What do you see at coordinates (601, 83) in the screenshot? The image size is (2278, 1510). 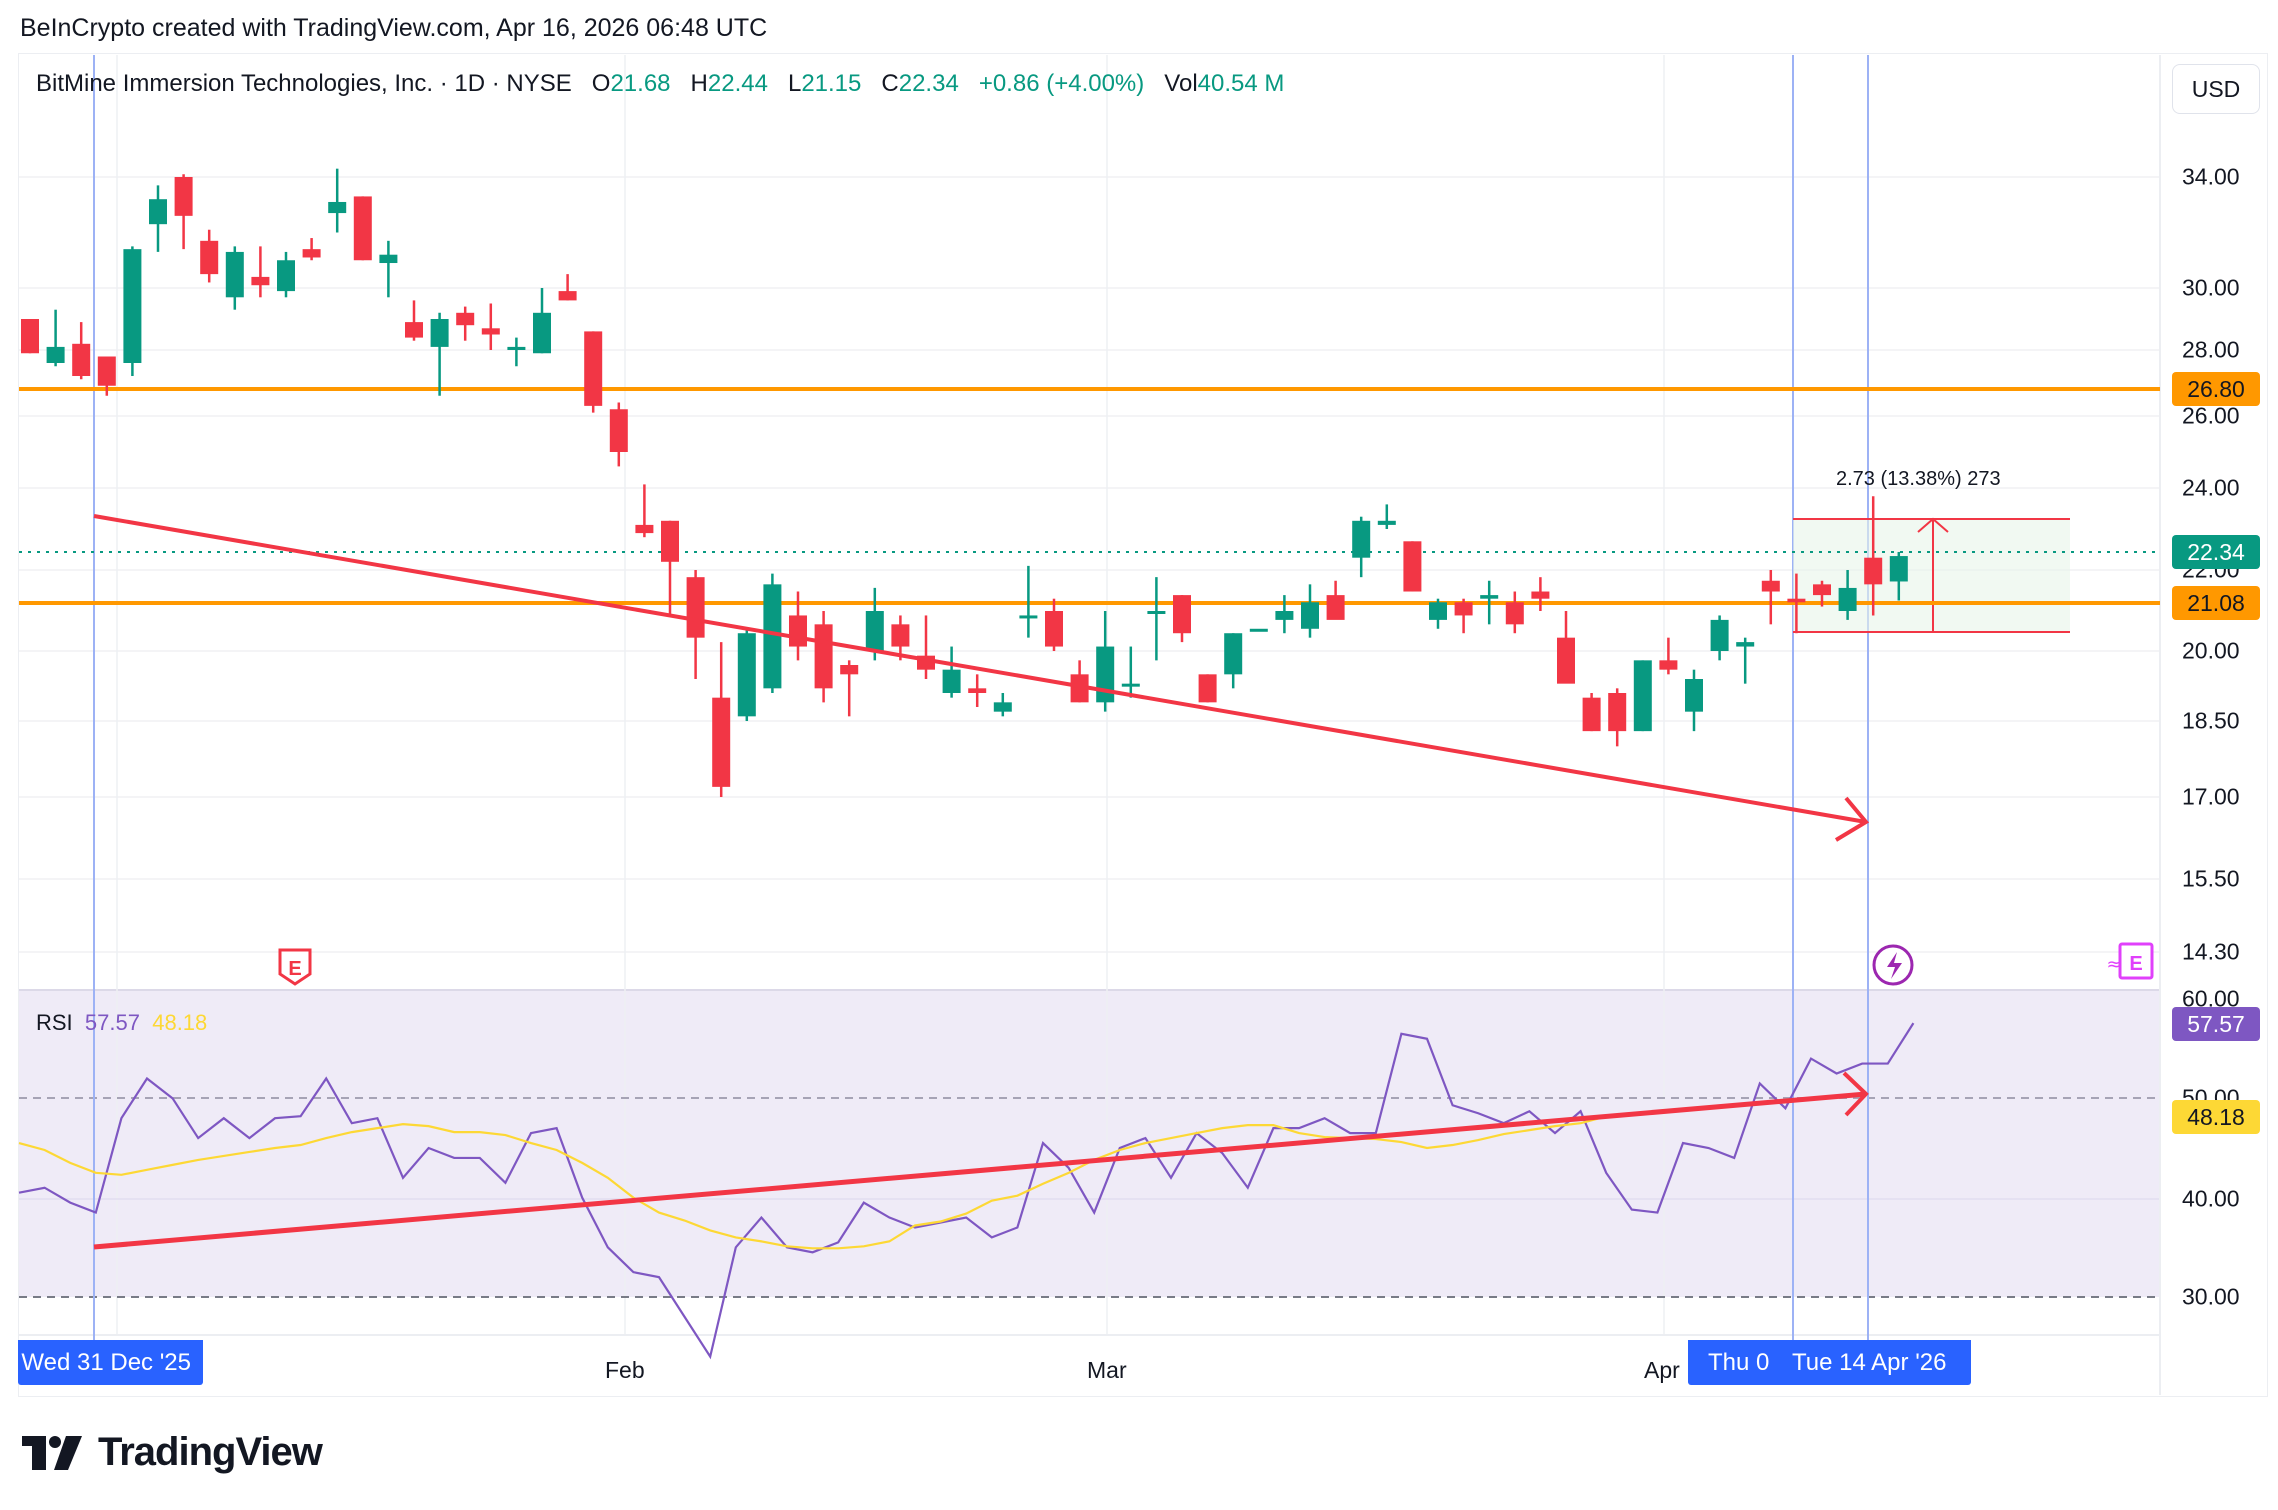 I see `open-label: O` at bounding box center [601, 83].